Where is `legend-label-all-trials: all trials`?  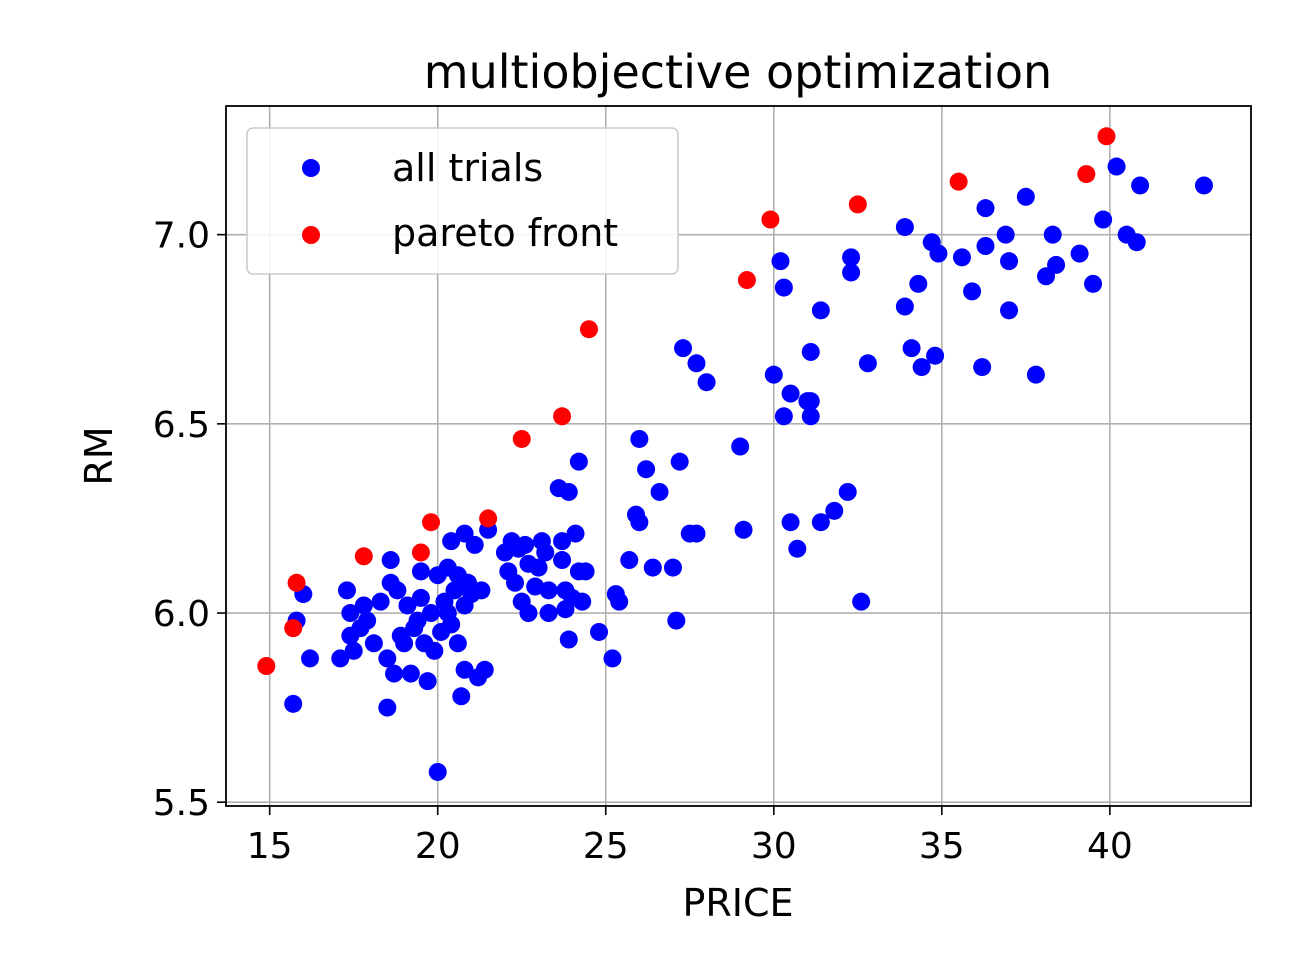
legend-label-all-trials: all trials is located at coordinates (467, 168).